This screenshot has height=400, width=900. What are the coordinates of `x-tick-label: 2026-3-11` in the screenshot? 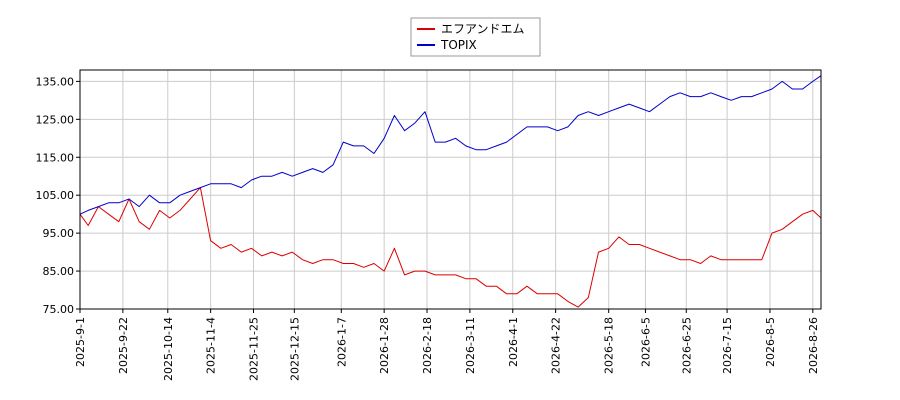 It's located at (470, 345).